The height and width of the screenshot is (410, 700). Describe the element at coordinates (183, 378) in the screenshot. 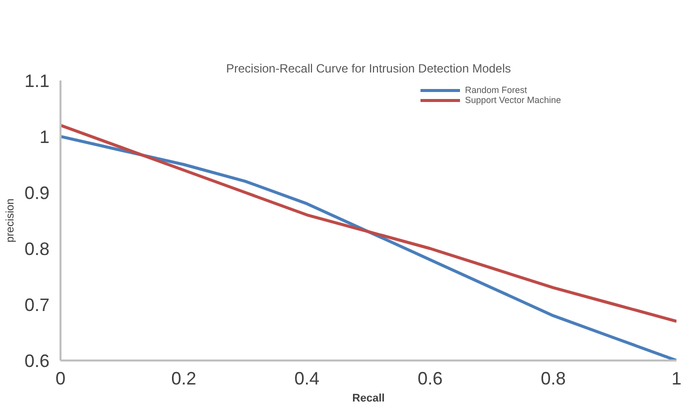

I see `x-tick-label: 0.2` at that location.